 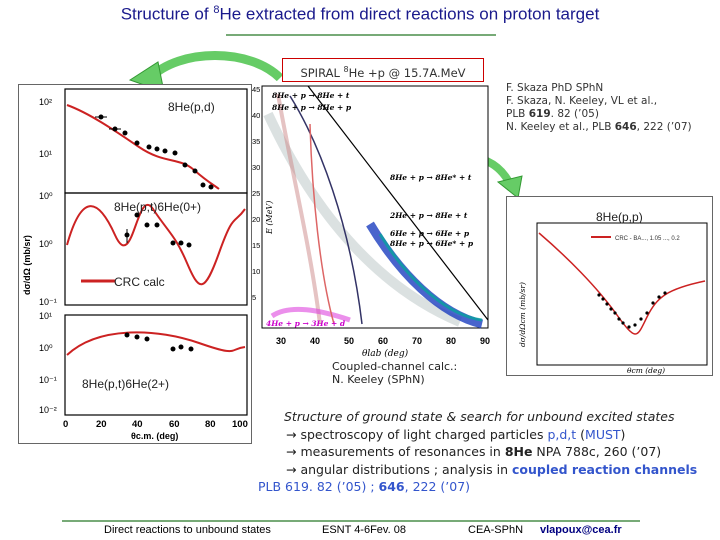 I want to click on ytick-label: 5, so click(x=254, y=297).